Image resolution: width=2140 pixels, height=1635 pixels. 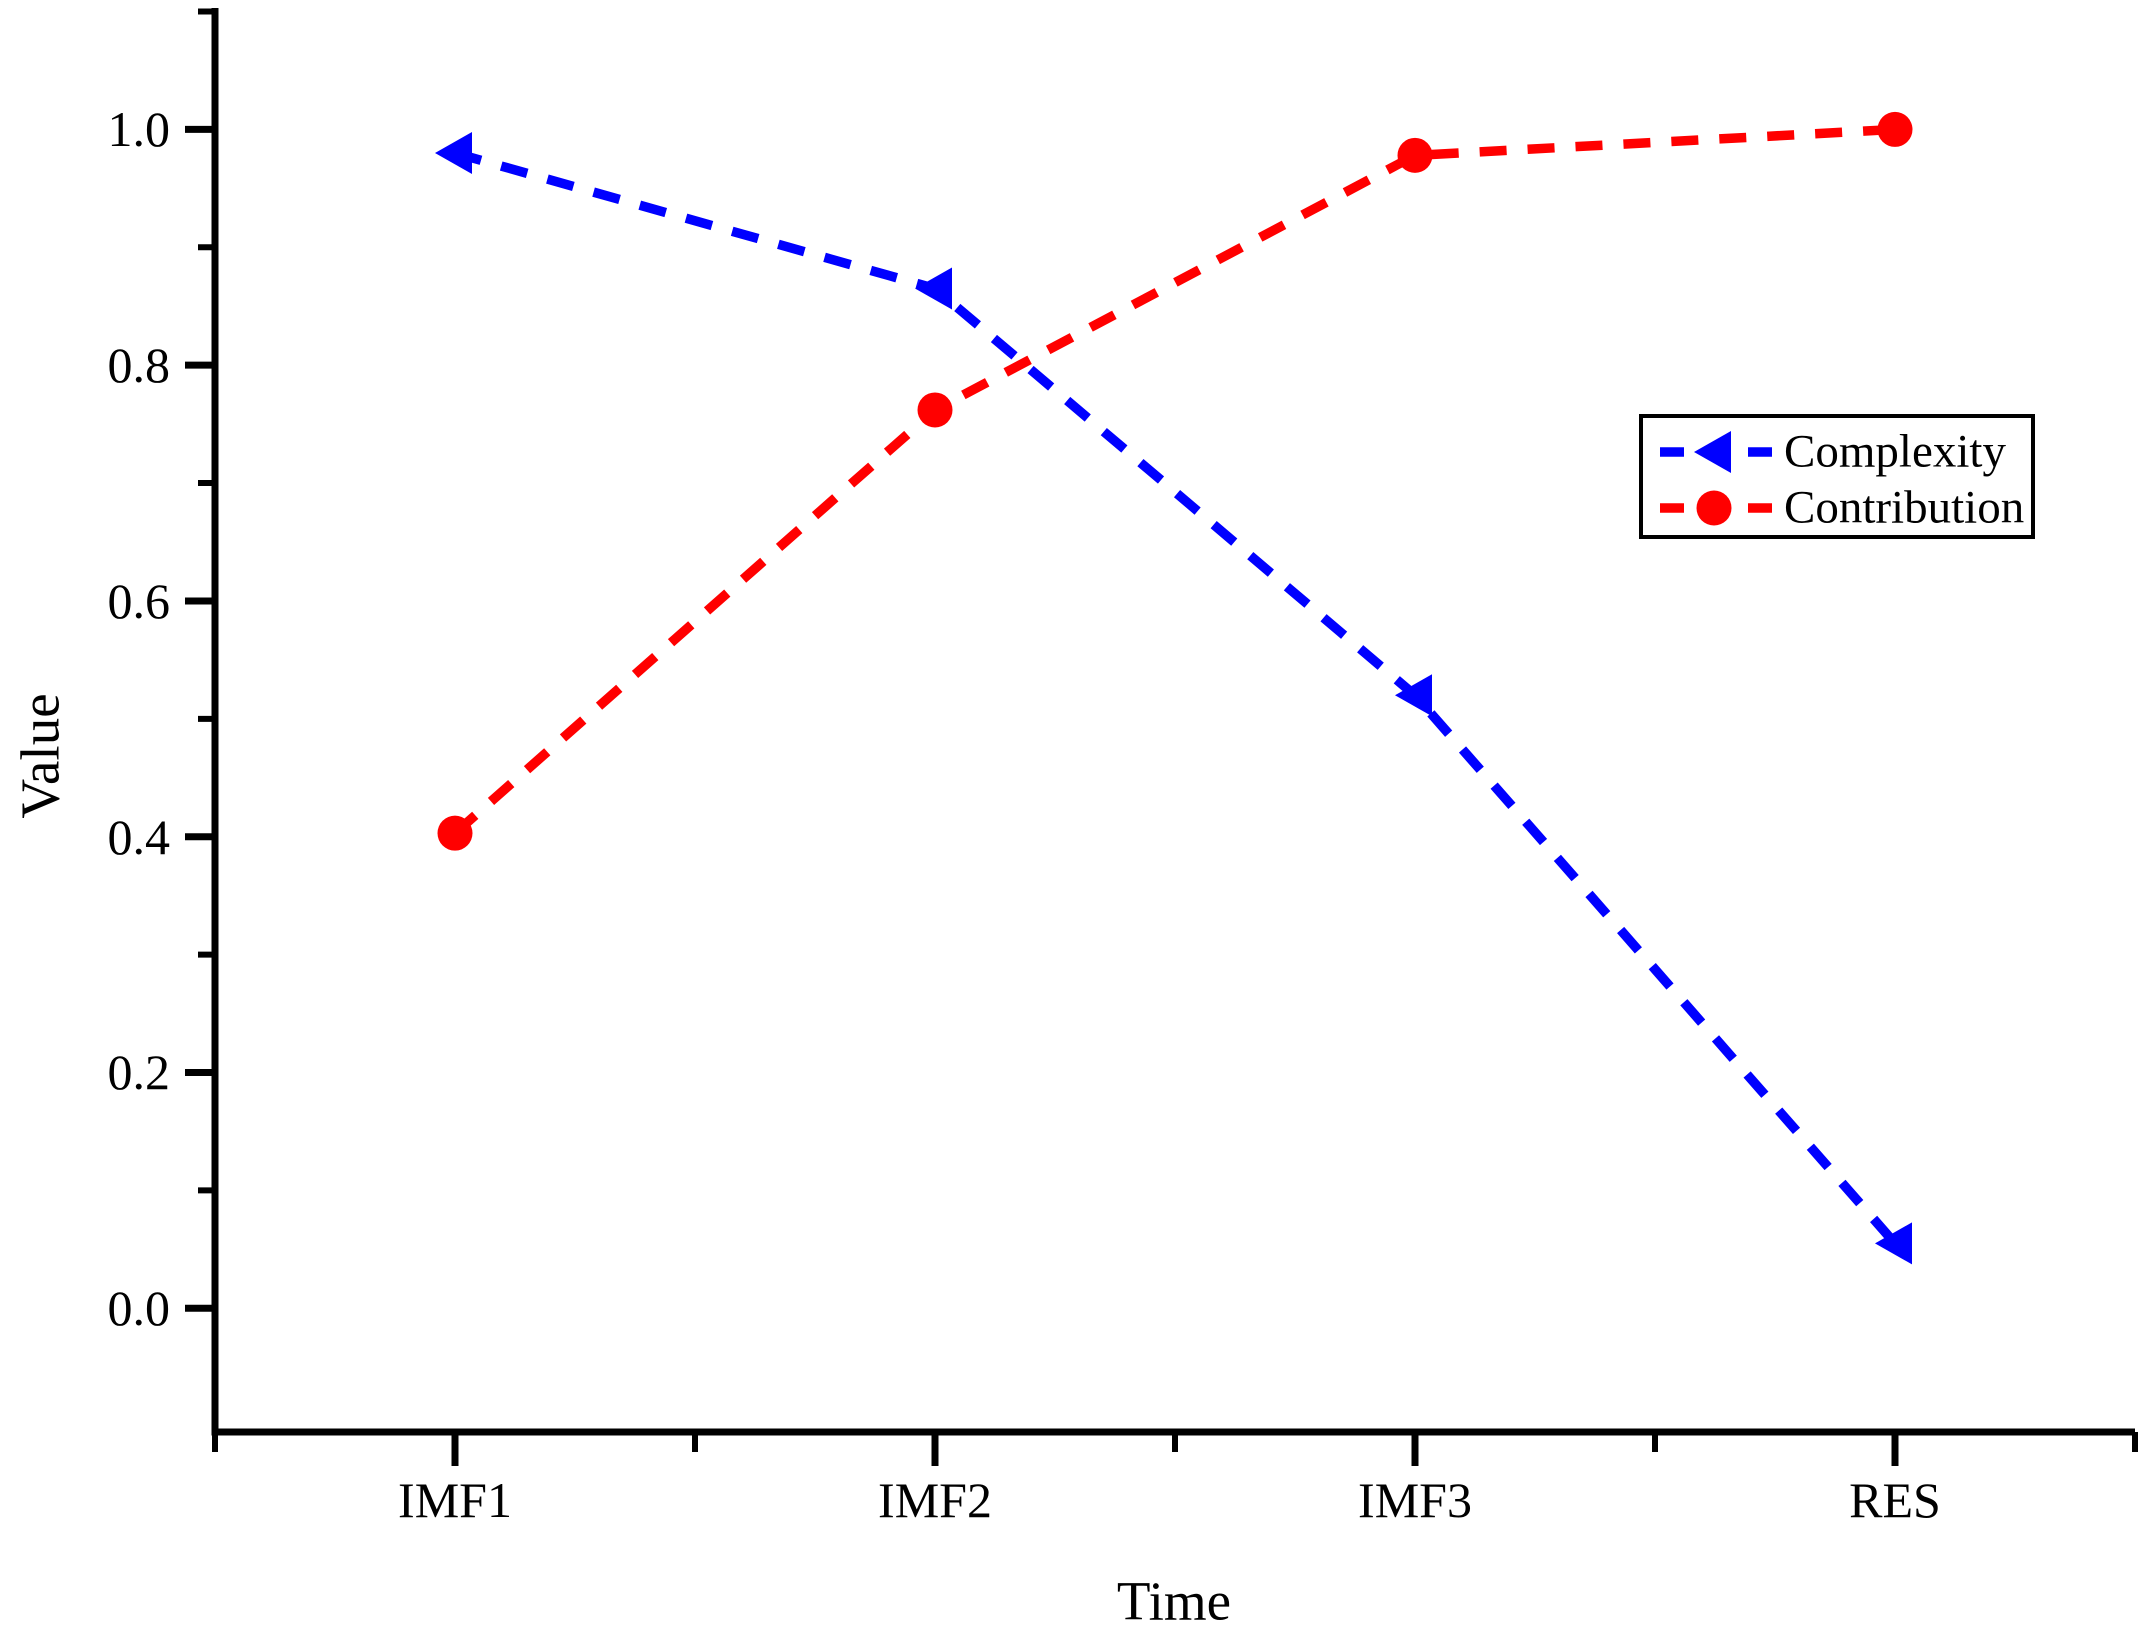 What do you see at coordinates (139, 600) in the screenshot?
I see `y-tick-label-0.6: 0.6` at bounding box center [139, 600].